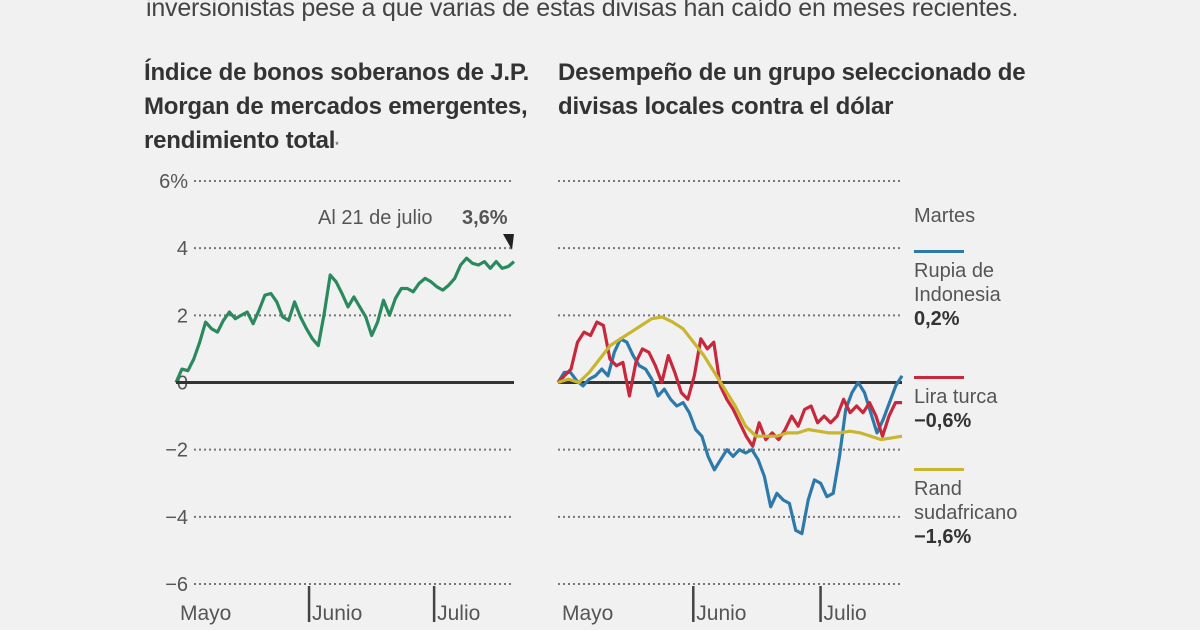  Describe the element at coordinates (956, 397) in the screenshot. I see `legend-label-lira: Lira turca` at that location.